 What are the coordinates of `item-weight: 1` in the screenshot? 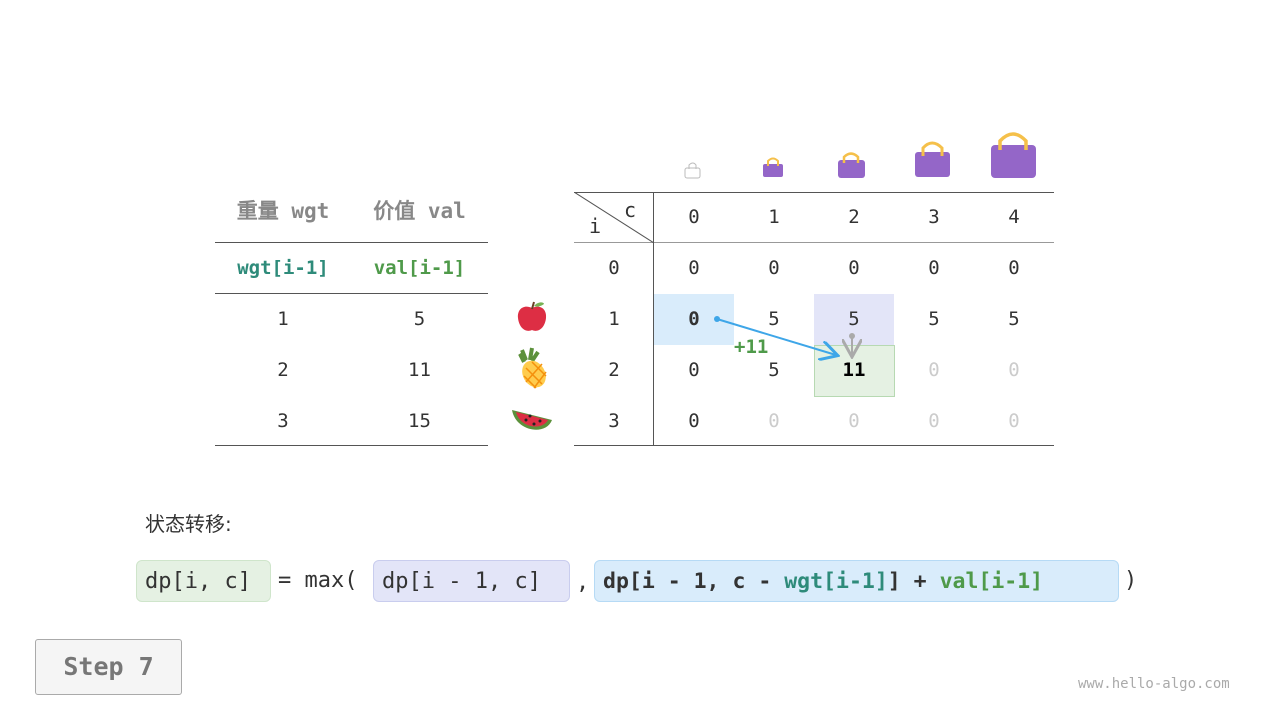 It's located at (283, 319).